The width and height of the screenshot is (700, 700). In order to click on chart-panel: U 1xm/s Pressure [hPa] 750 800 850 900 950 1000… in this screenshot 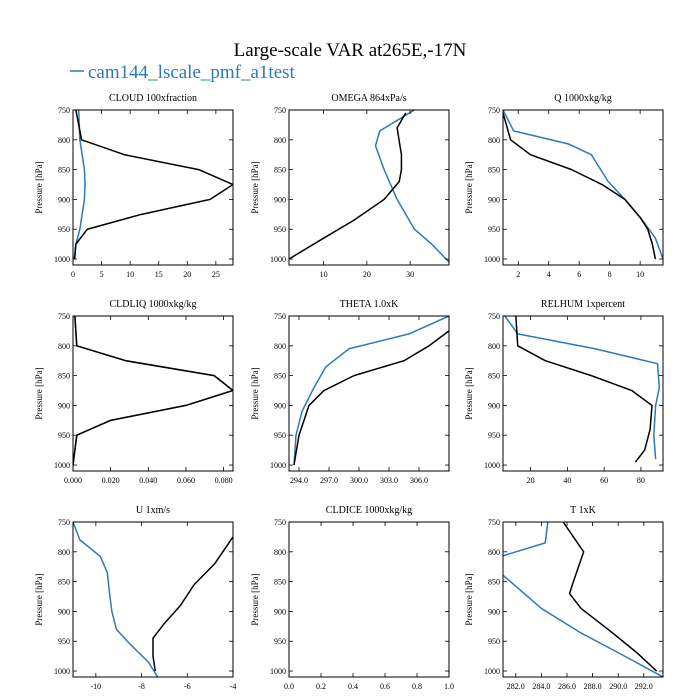, I will do `click(135, 598)`.